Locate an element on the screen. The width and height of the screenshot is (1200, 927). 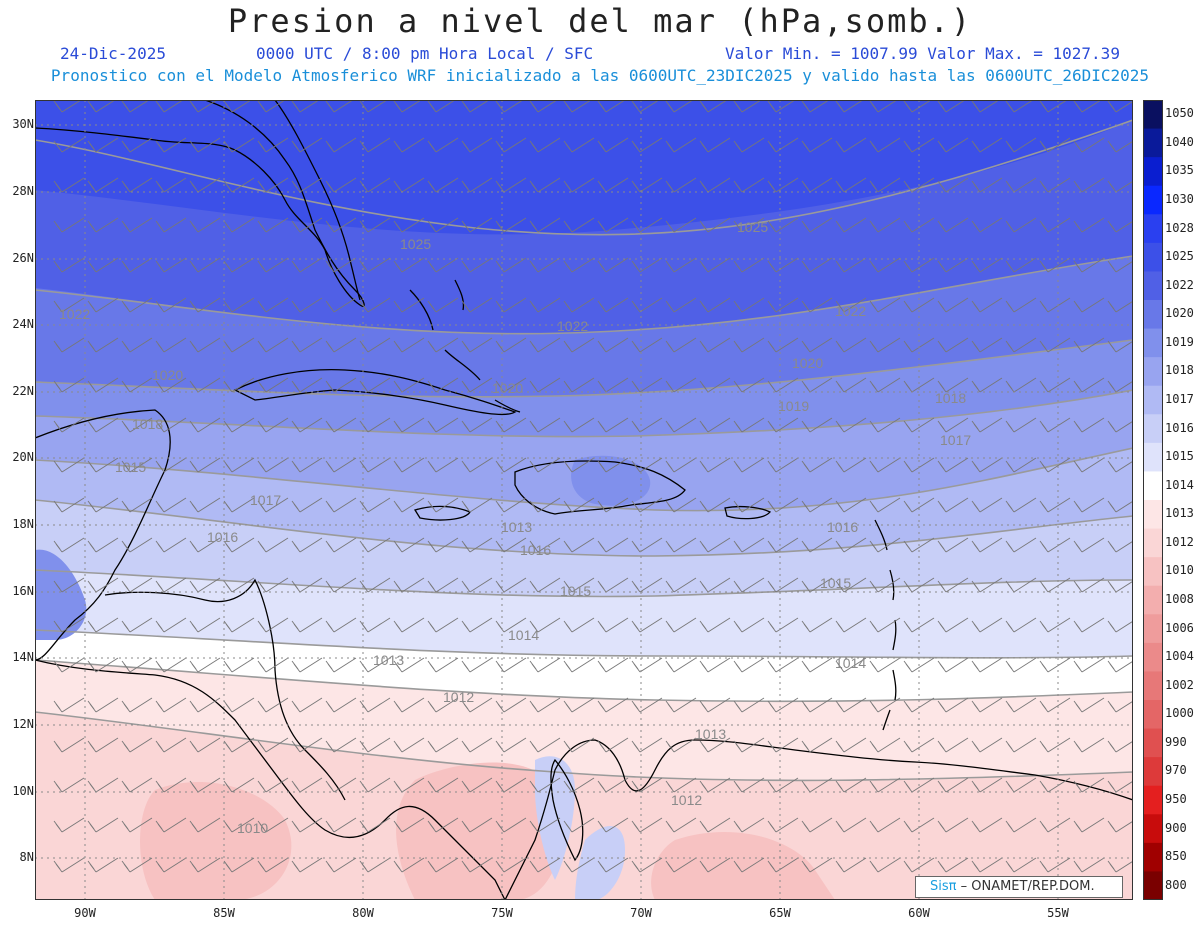
lon-label: 60W is located at coordinates (919, 913).